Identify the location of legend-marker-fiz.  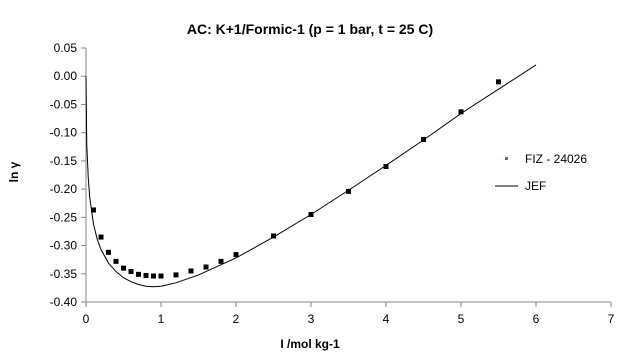
(506, 158).